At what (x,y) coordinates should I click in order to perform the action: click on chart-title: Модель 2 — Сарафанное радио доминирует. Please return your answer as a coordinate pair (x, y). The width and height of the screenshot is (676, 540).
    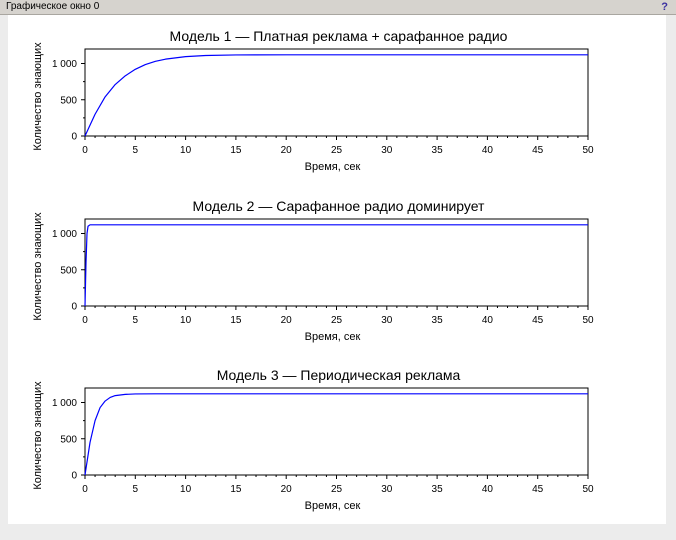
    Looking at the image, I should click on (339, 206).